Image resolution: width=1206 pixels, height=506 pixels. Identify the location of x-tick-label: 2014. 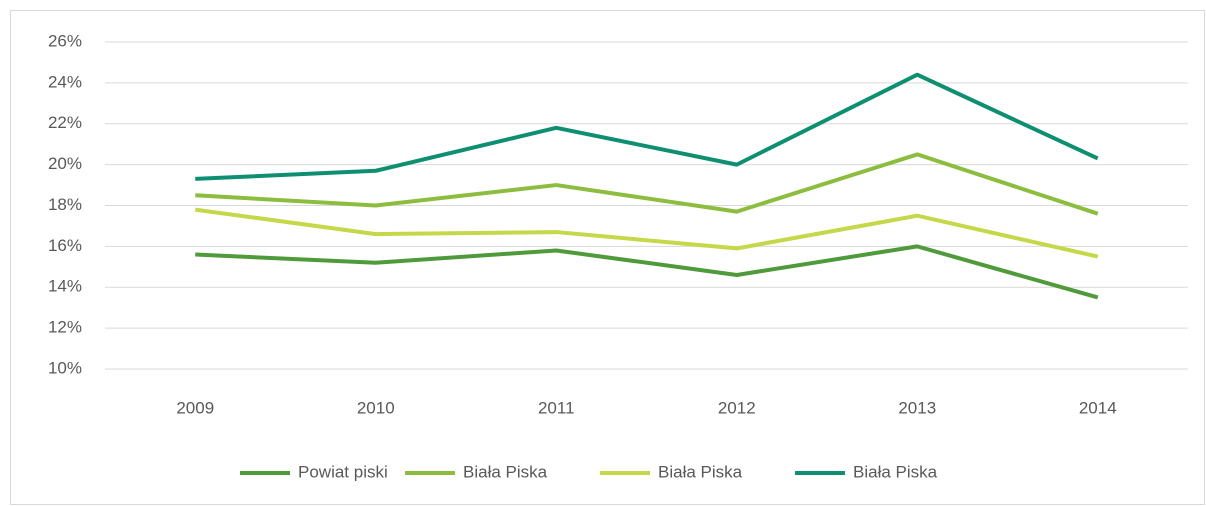
(1098, 407).